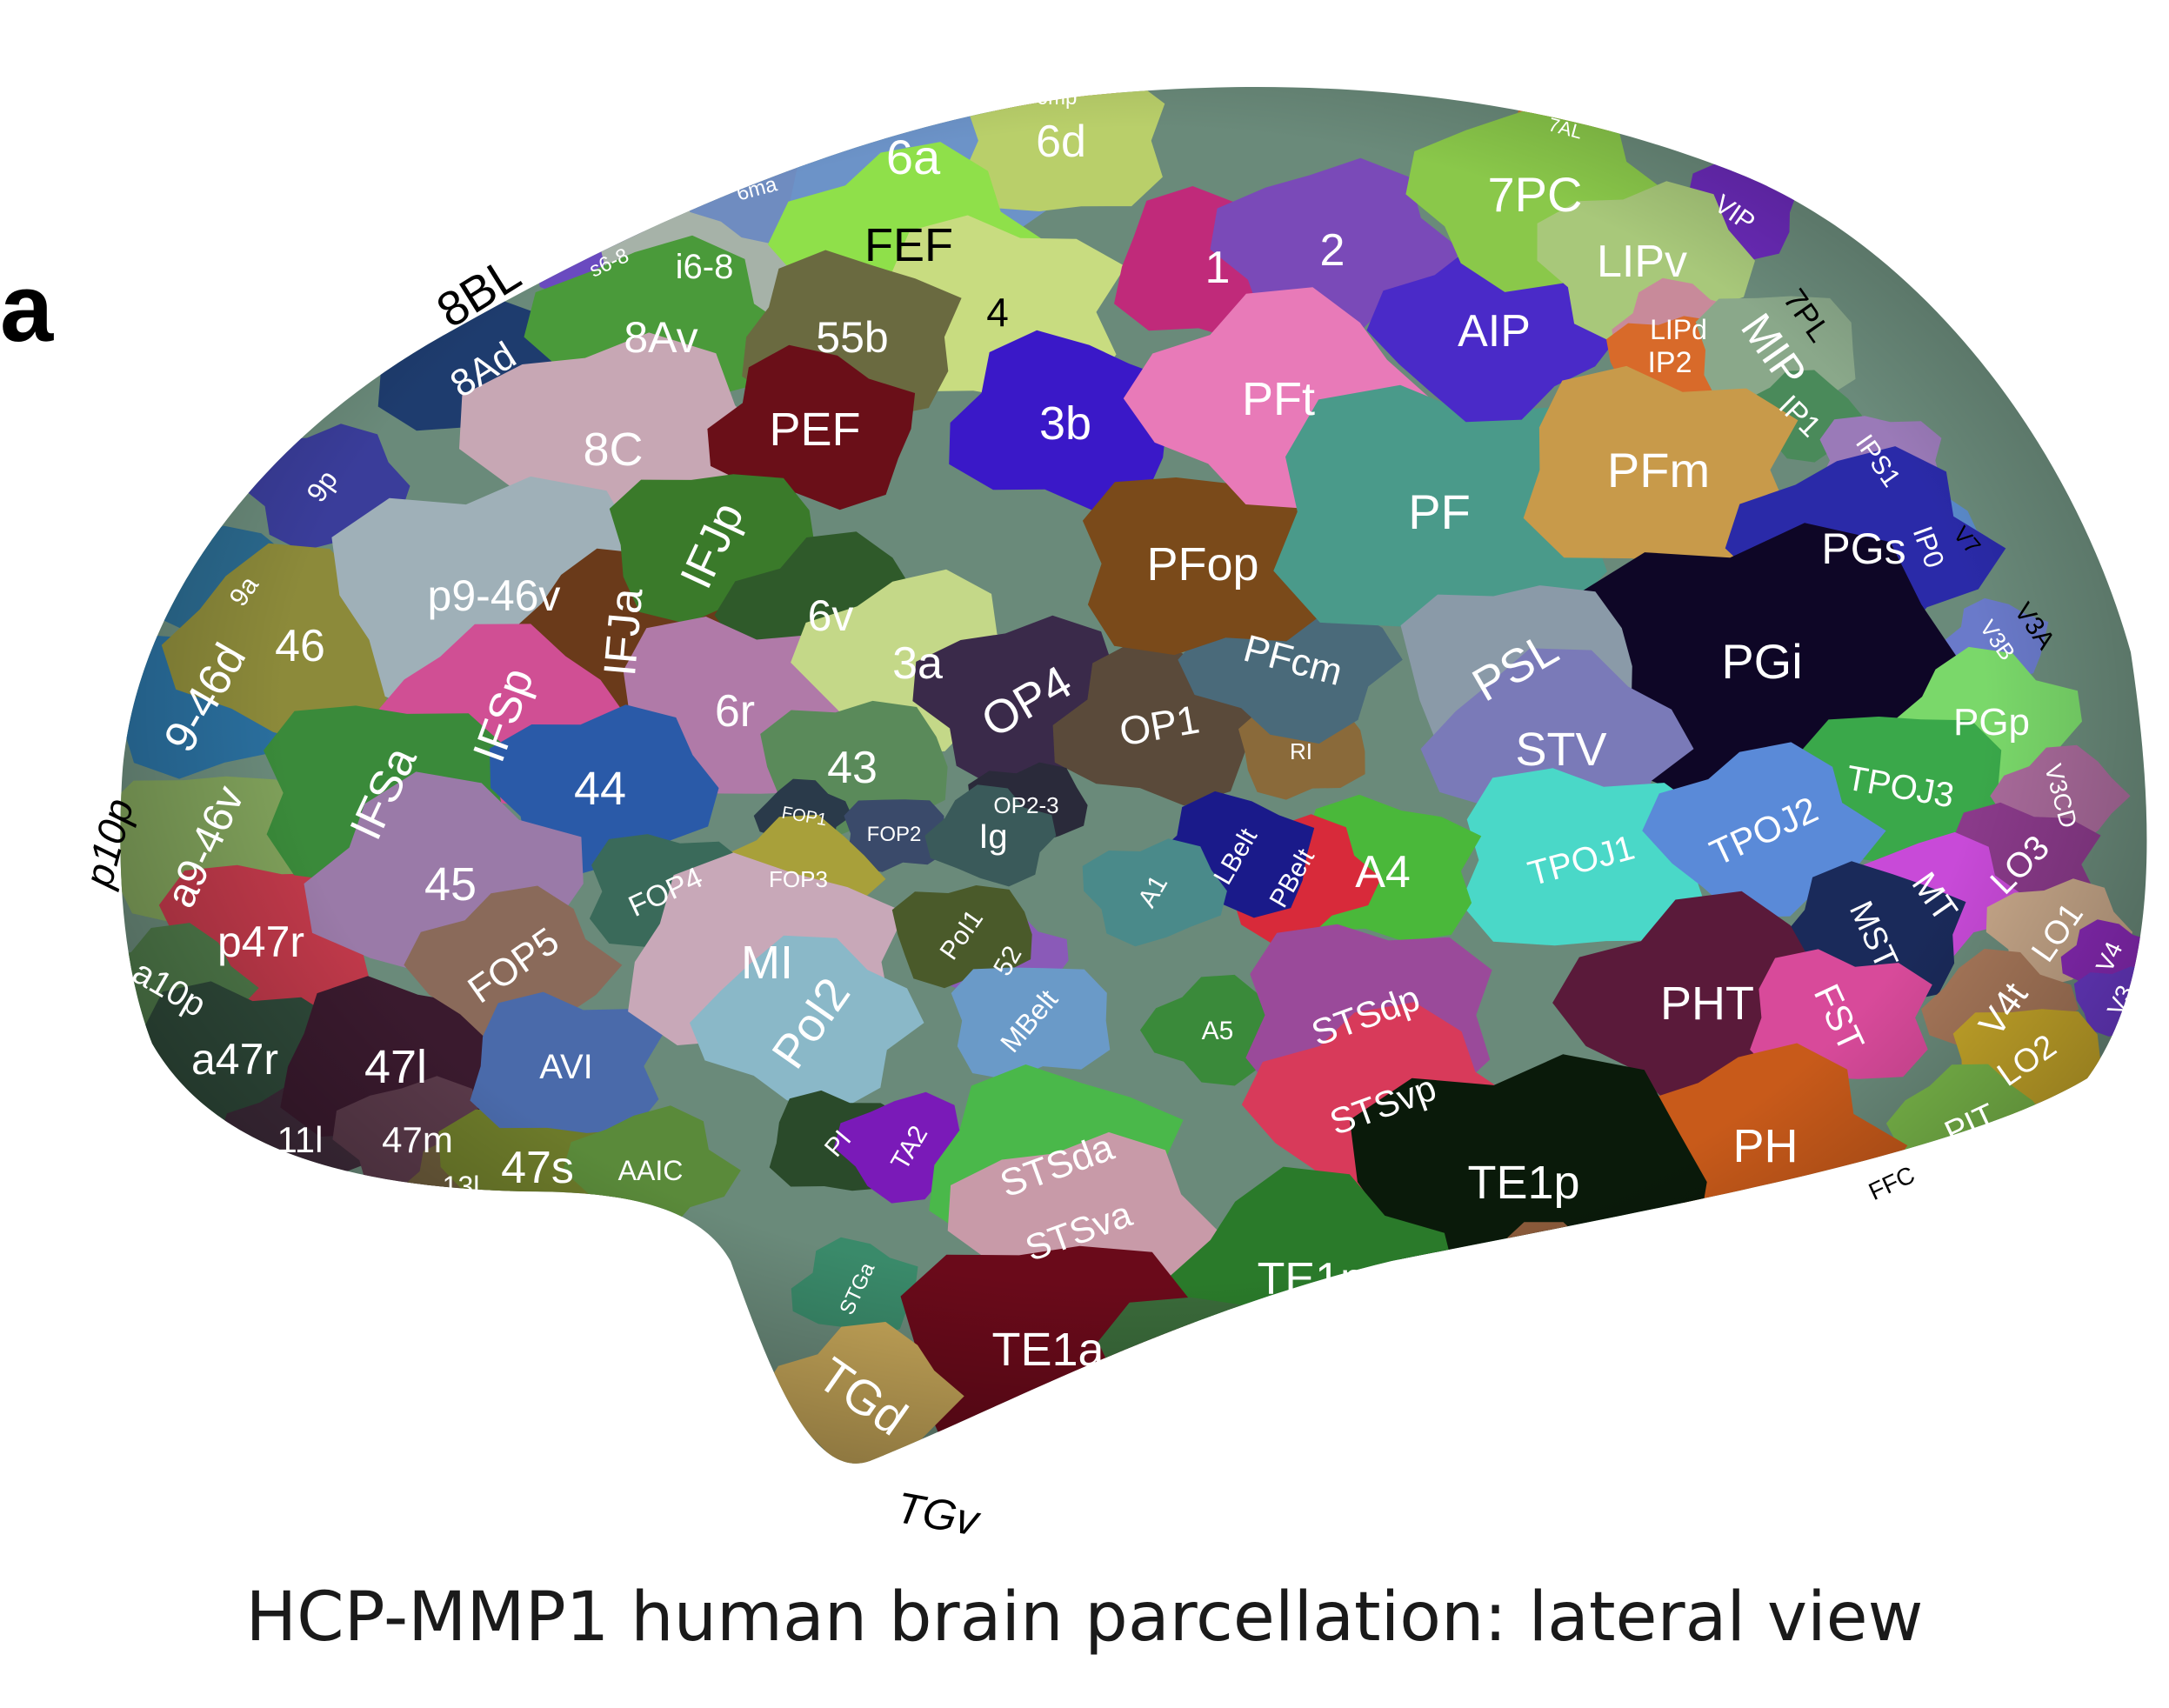 This screenshot has height=1708, width=2169. Describe the element at coordinates (1761, 661) in the screenshot. I see `region-label-pgi: PGi` at that location.